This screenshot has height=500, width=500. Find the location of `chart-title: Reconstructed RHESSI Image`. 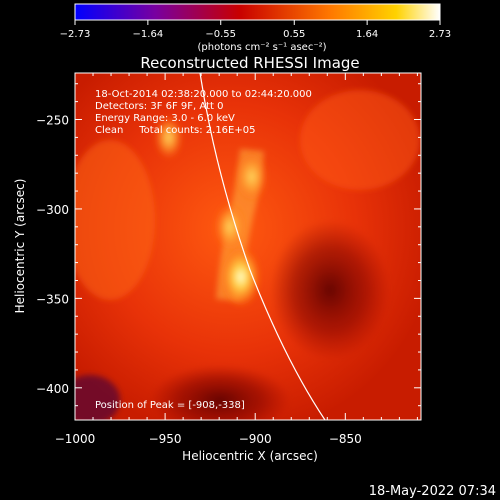

chart-title: Reconstructed RHESSI Image is located at coordinates (249, 63).